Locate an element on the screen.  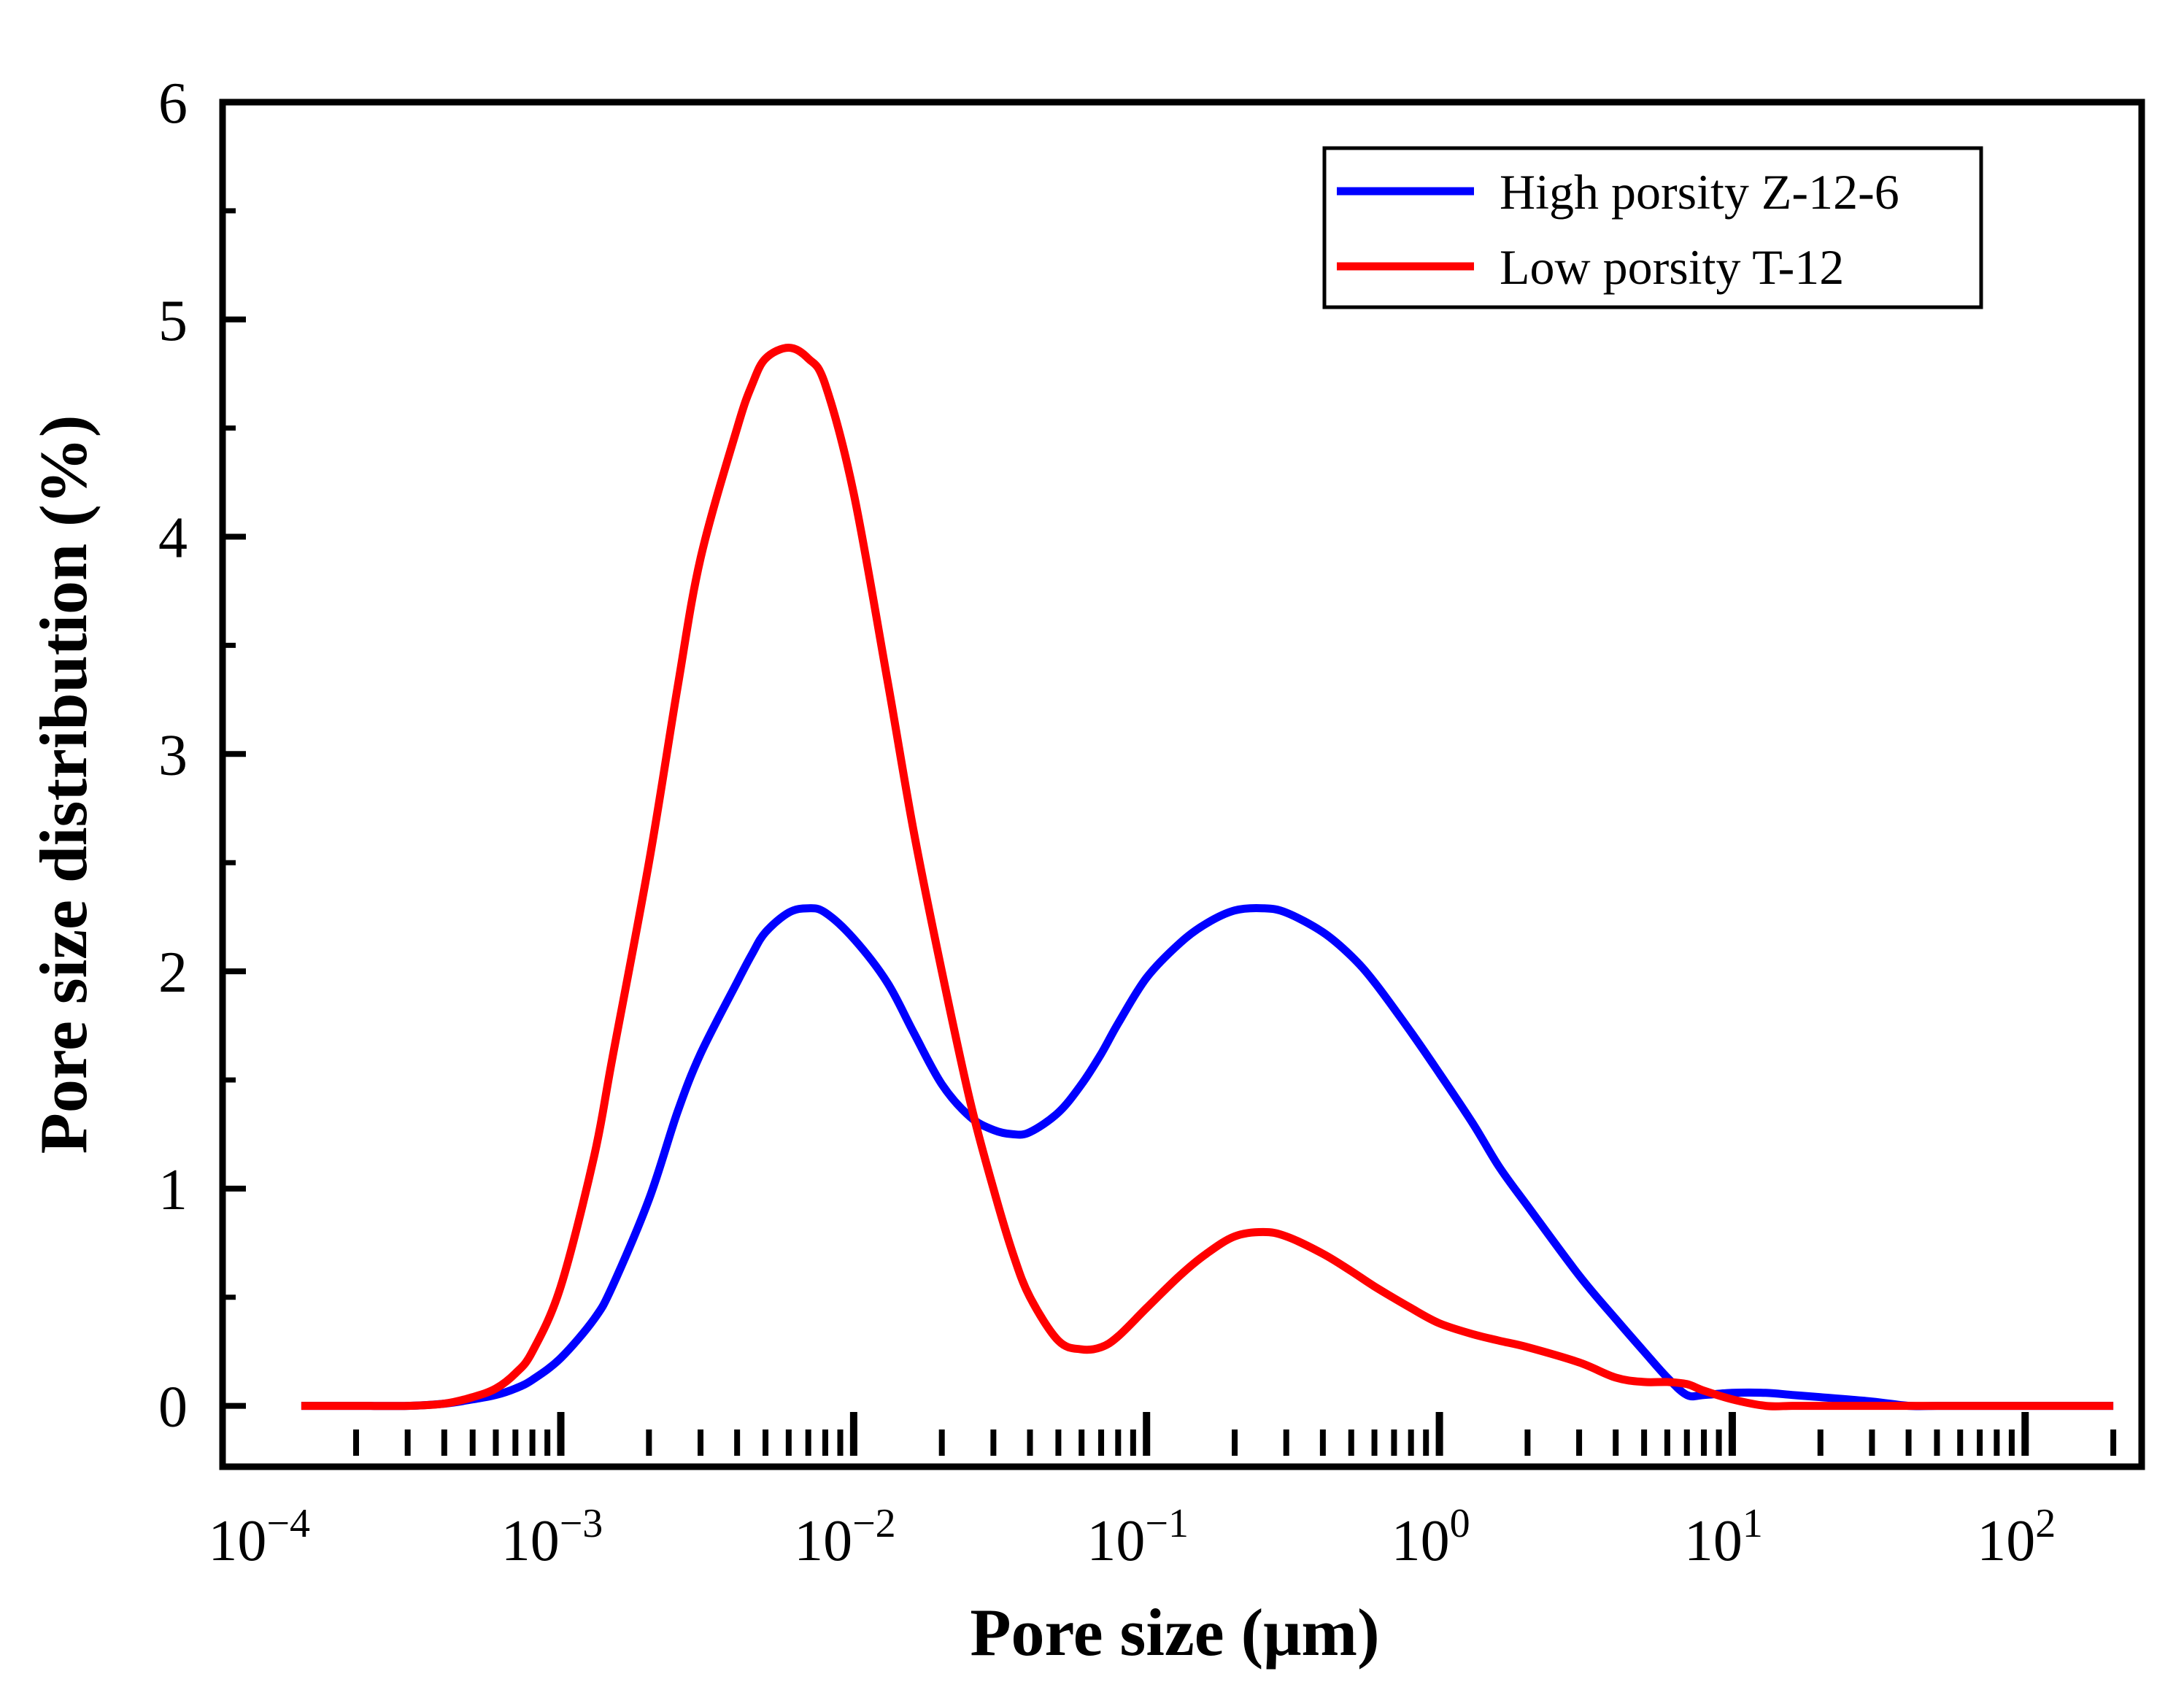
legend-label-high-porosity: High porsity Z-12-6 is located at coordinates (1699, 192).